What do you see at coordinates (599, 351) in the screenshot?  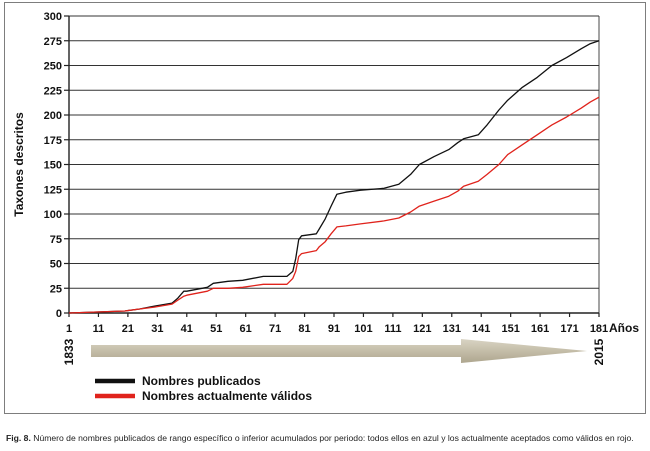 I see `end-year-label: 2015` at bounding box center [599, 351].